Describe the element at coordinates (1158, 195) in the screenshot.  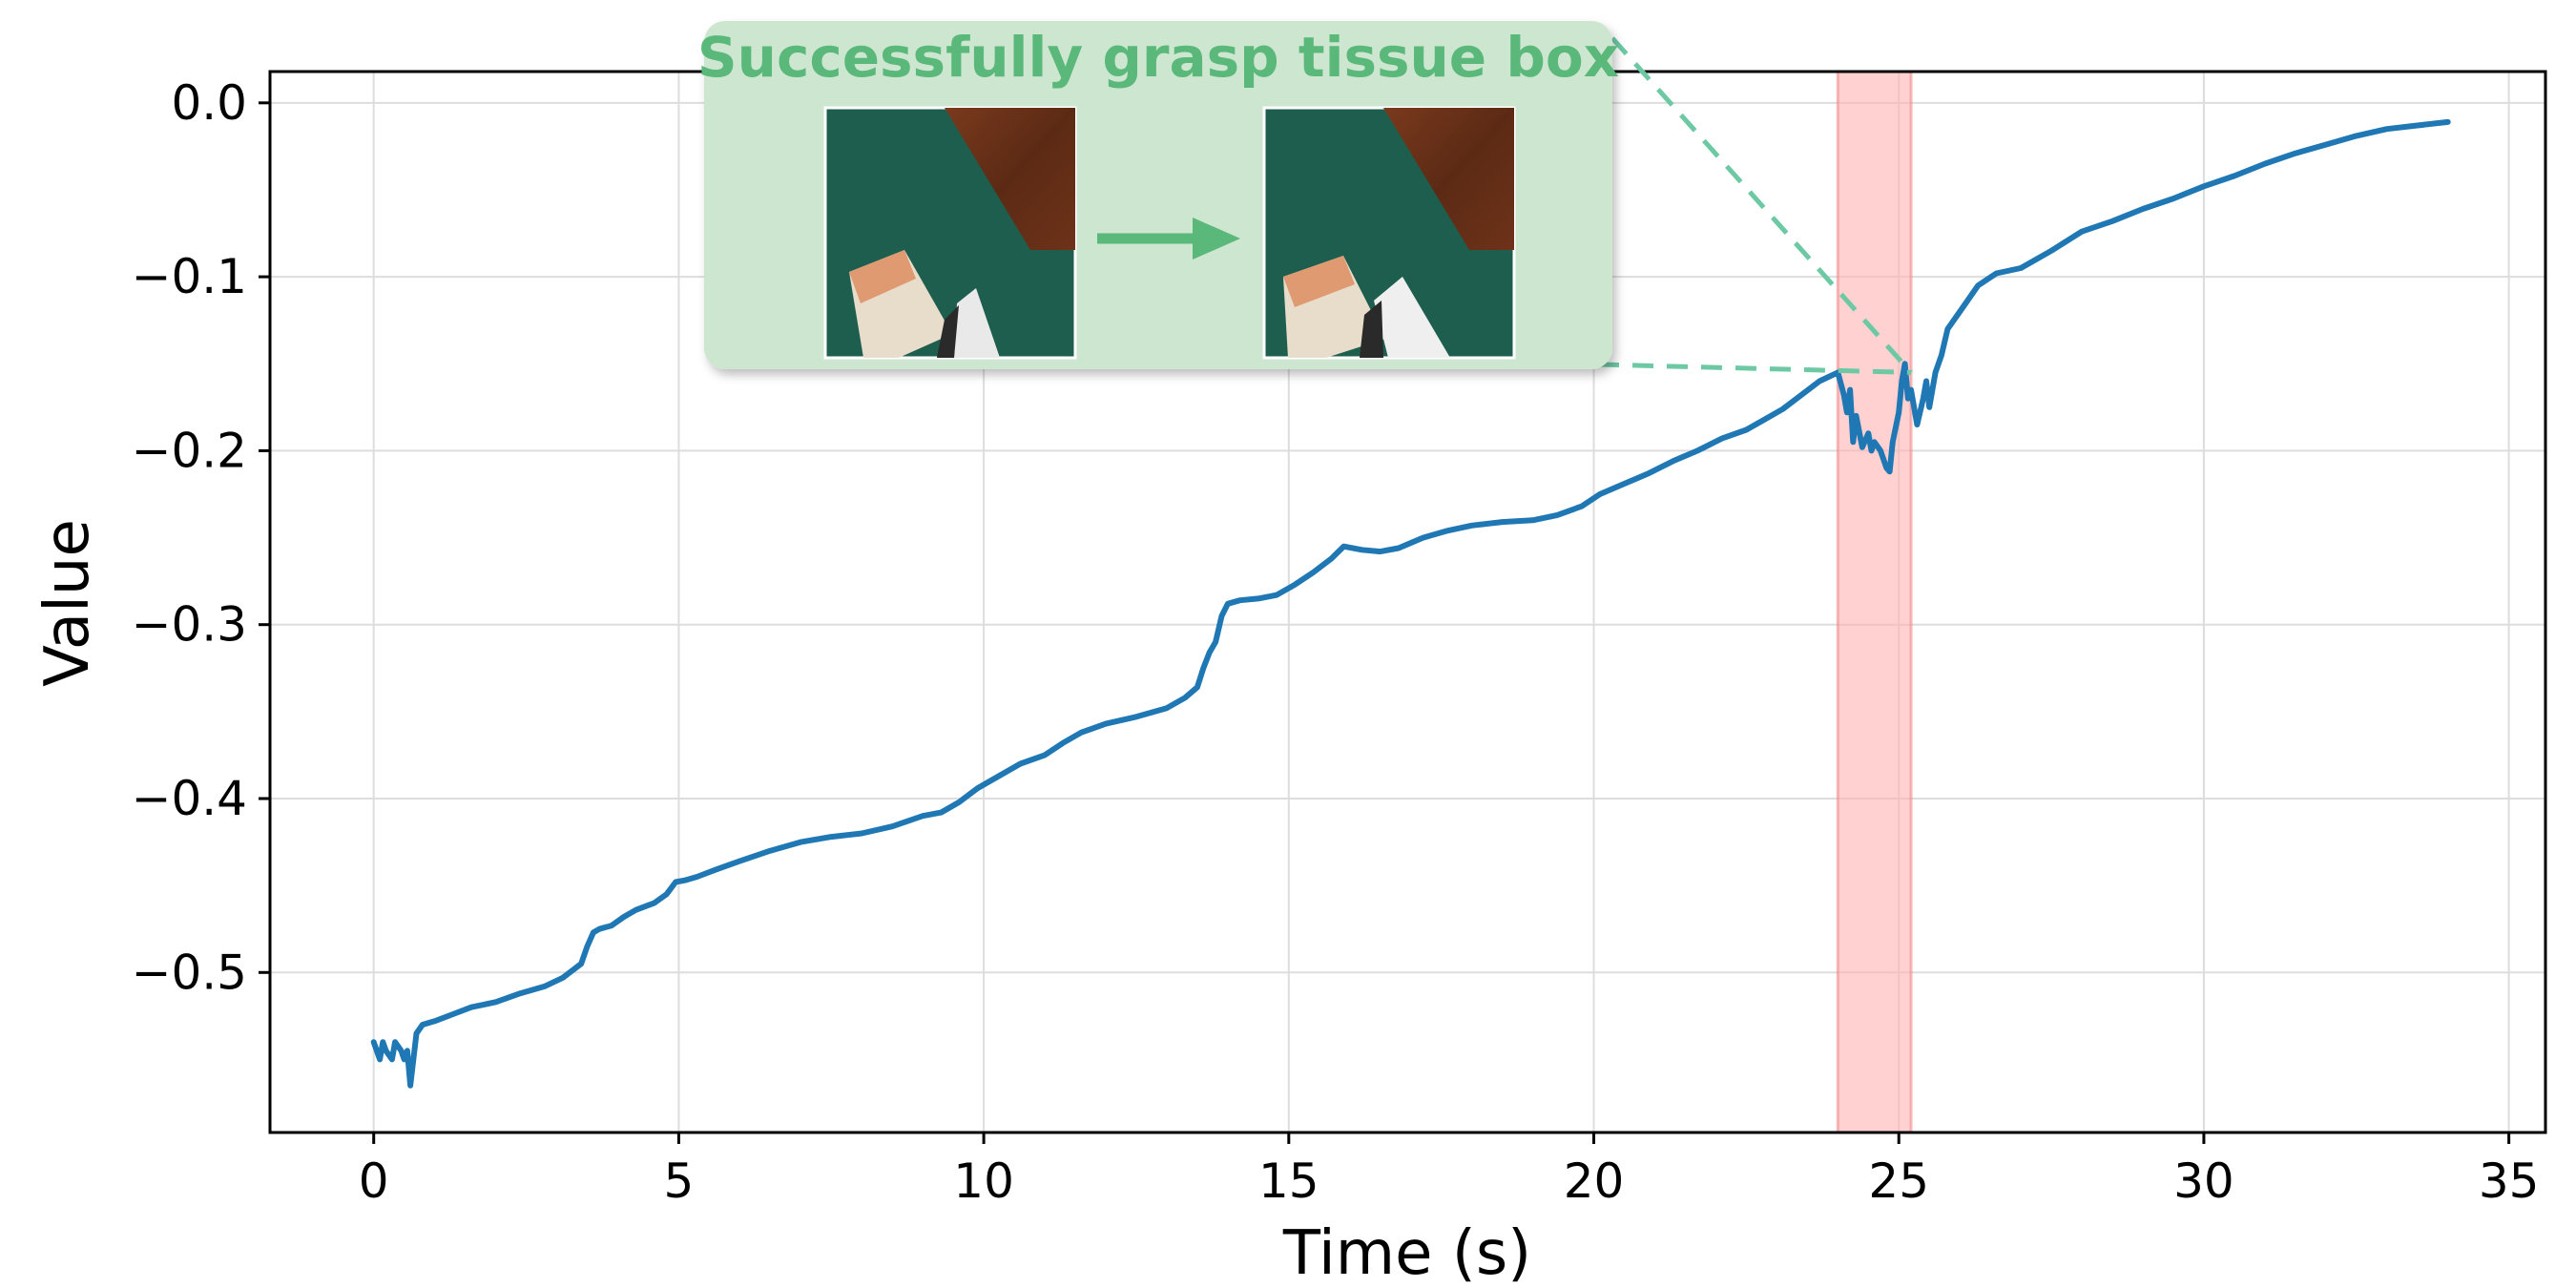
I see `annotation-callout: Successfully grasp tissue box` at that location.